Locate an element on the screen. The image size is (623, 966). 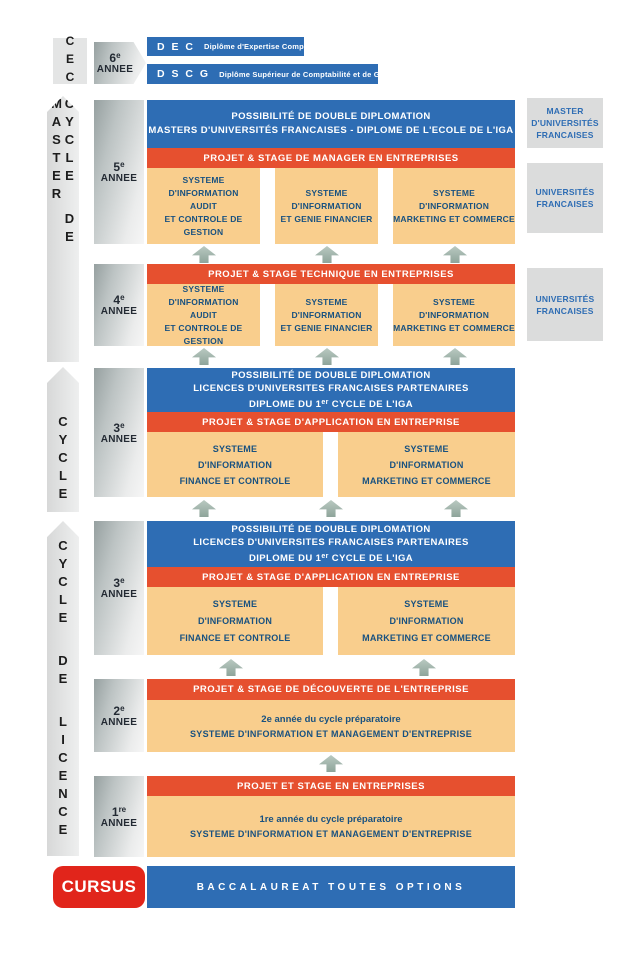
program-line: ET CONTROLE DE GESTION is located at coordinates (203, 334).